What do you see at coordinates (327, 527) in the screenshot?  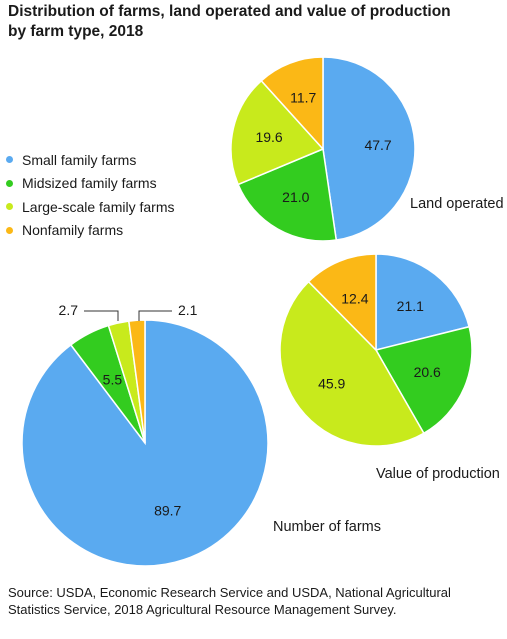 I see `number-of-farms-pie-title: Number of farms` at bounding box center [327, 527].